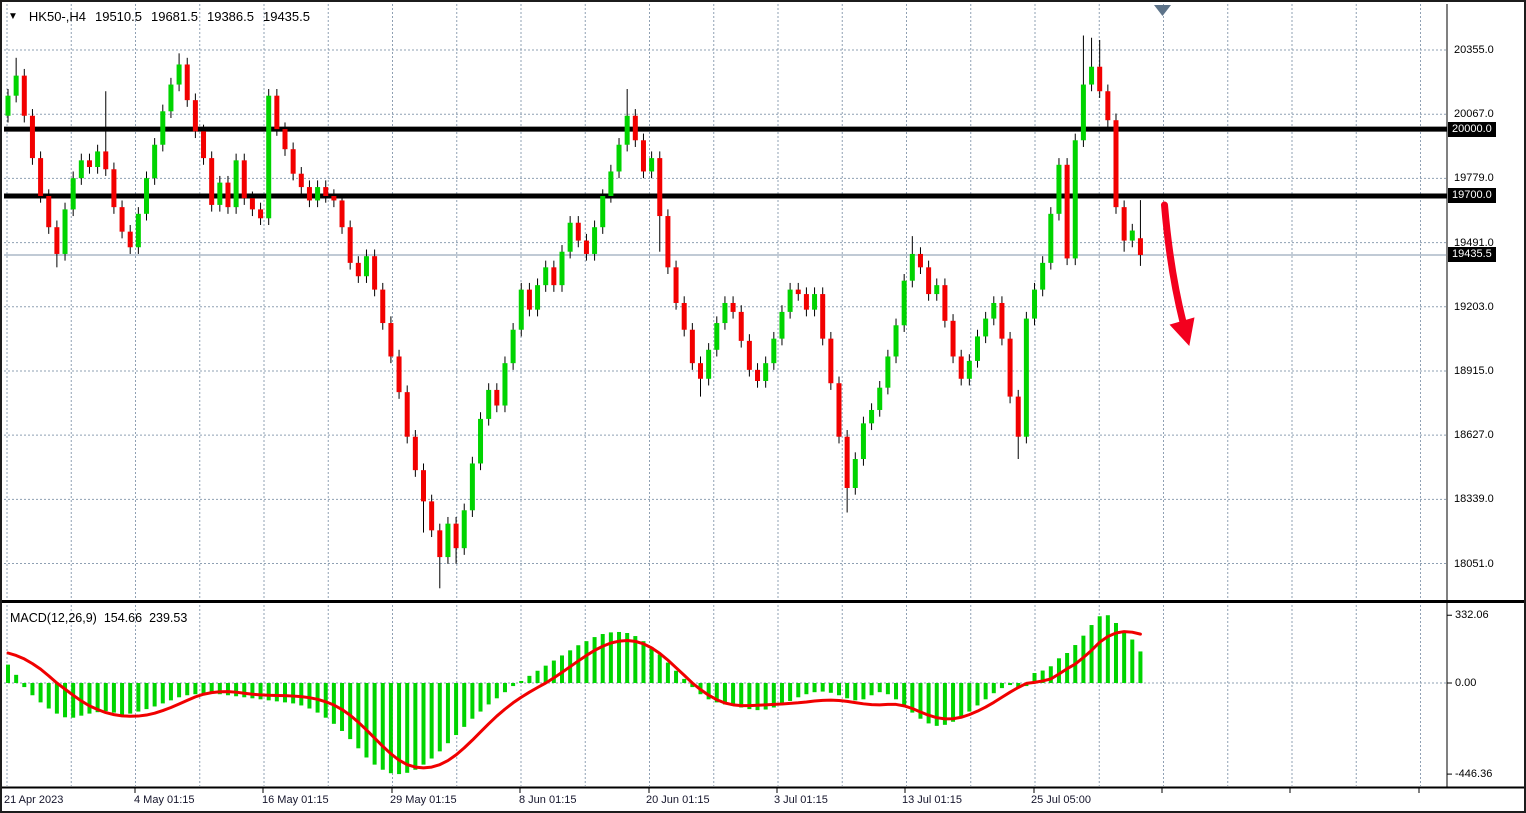  What do you see at coordinates (1474, 563) in the screenshot?
I see `price-axis-label: 18051.0` at bounding box center [1474, 563].